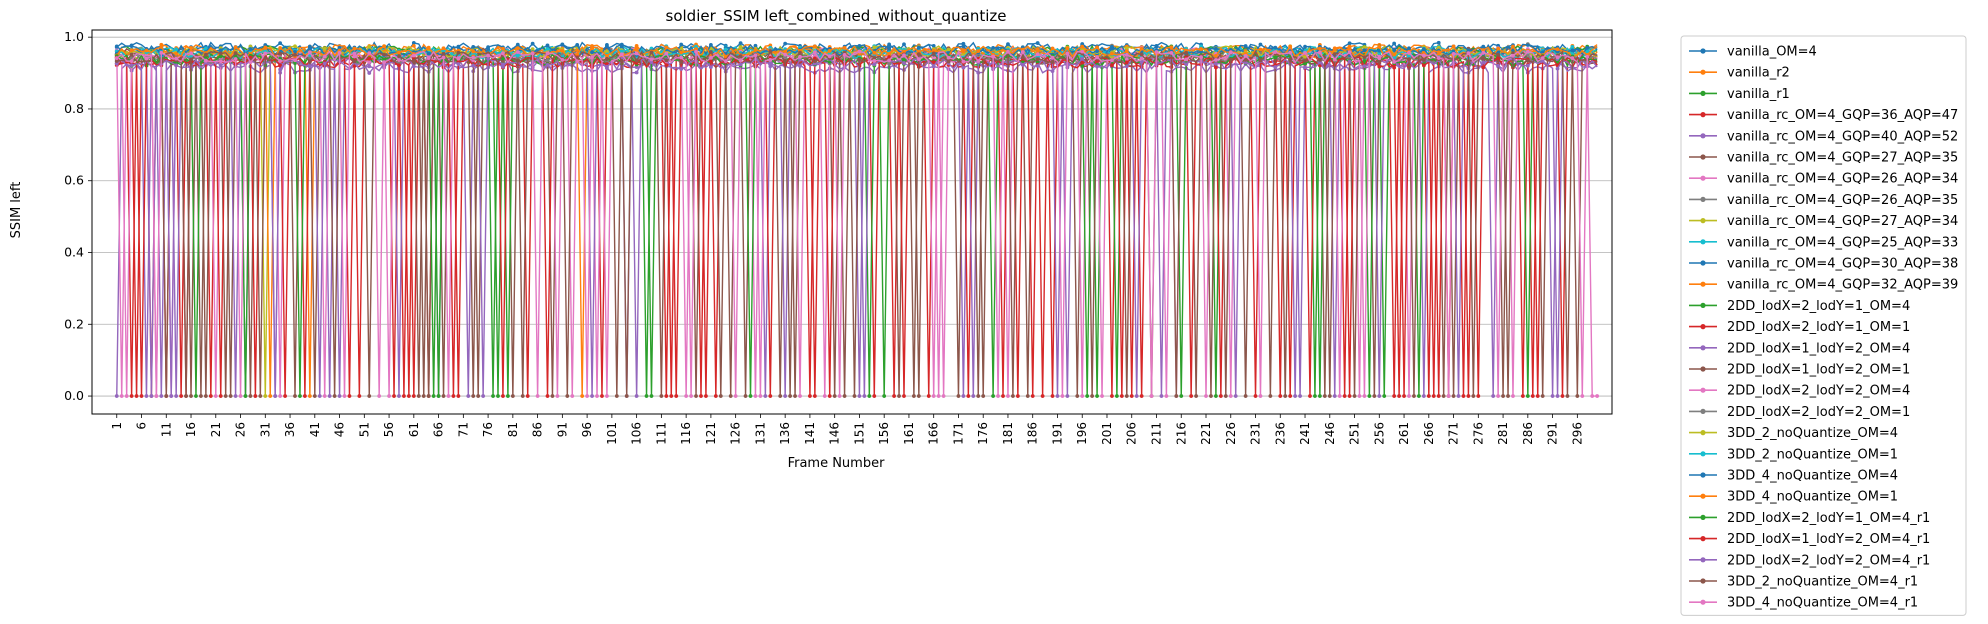 This screenshot has width=1988, height=624. I want to click on x-tick-label: 176, so click(983, 433).